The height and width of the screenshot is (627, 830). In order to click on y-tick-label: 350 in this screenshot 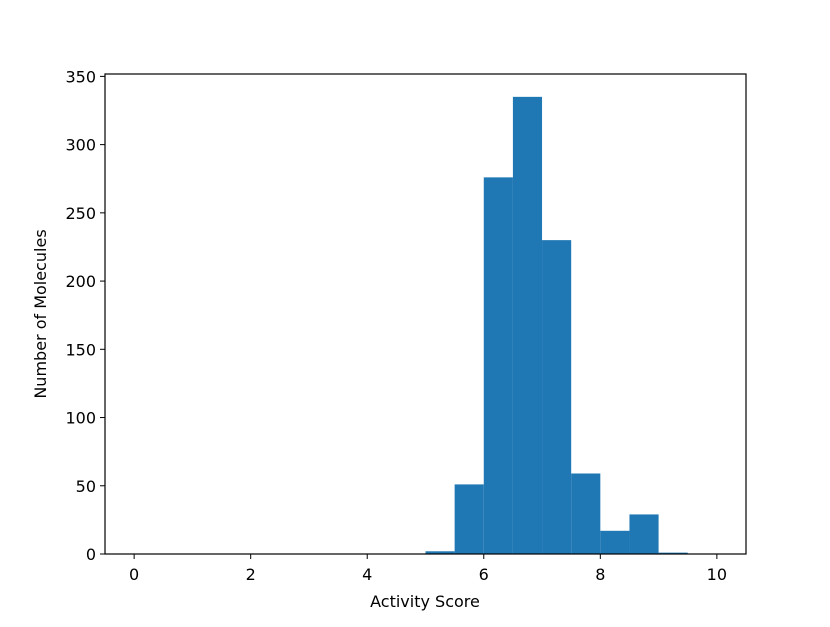, I will do `click(80, 76)`.